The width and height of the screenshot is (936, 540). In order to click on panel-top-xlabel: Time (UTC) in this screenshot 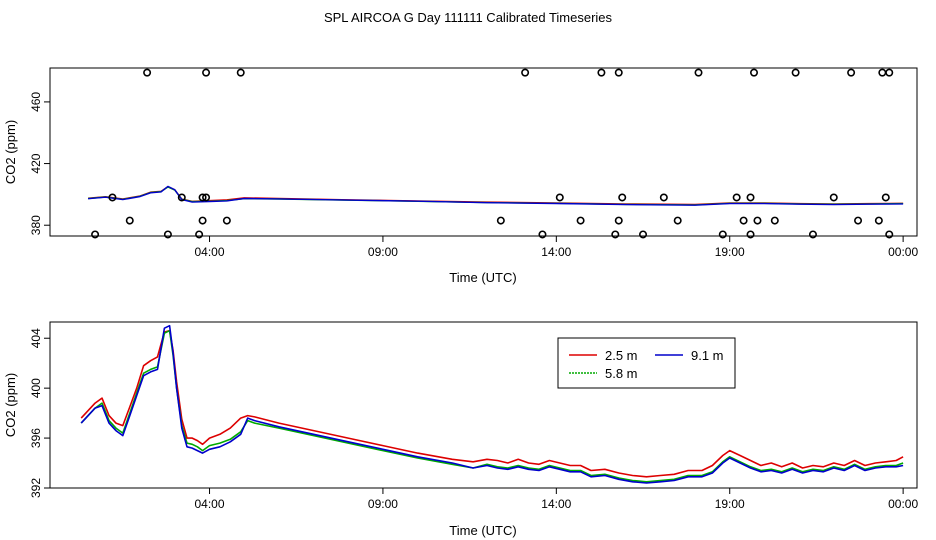, I will do `click(482, 277)`.